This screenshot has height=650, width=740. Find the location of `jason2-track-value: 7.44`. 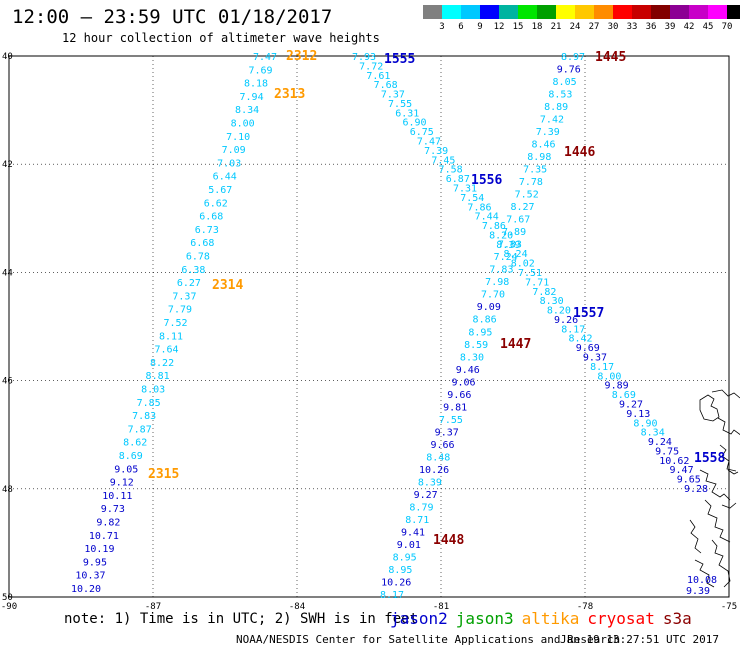

jason2-track-value: 7.44 is located at coordinates (487, 217).